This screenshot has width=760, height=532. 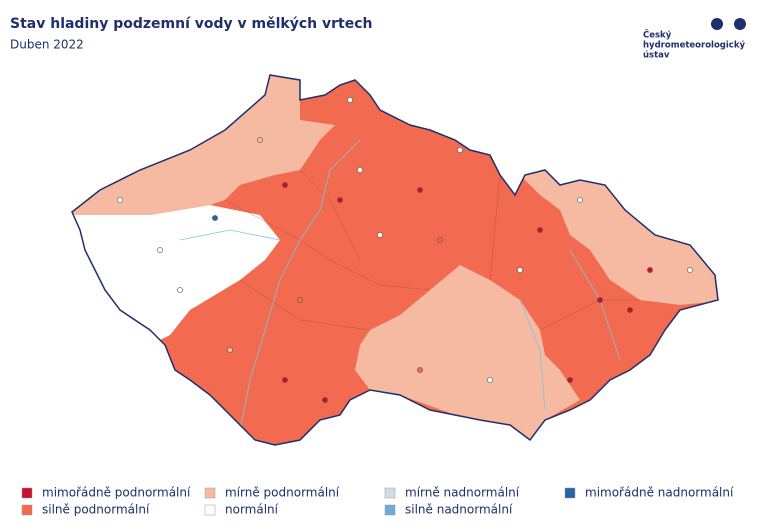 I want to click on legend-label: silně nadnormální, so click(x=459, y=510).